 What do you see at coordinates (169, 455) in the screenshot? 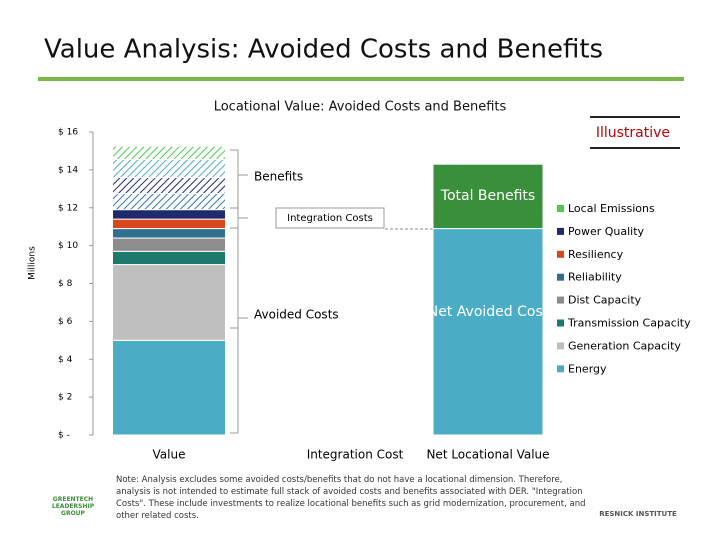
I see `x-tick-label: Value` at bounding box center [169, 455].